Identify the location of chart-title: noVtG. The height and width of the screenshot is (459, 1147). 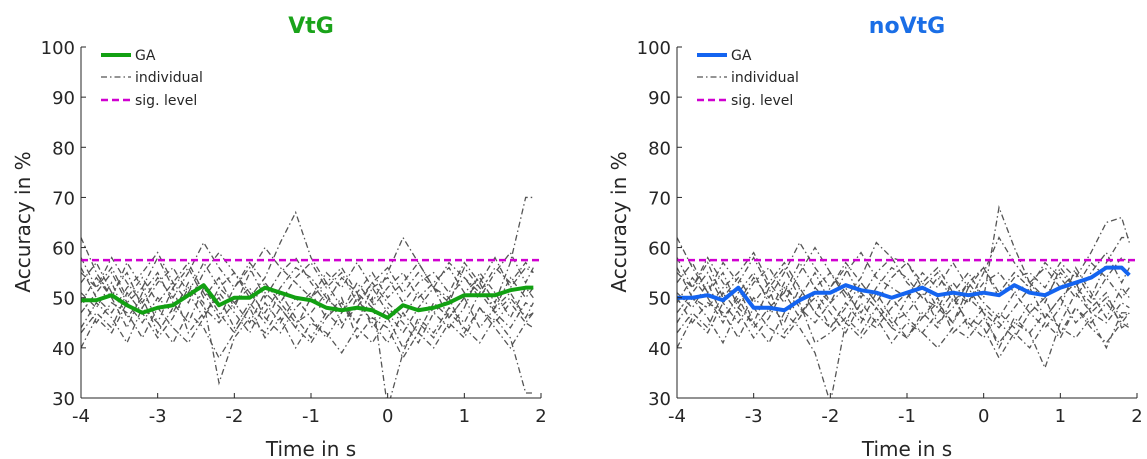
(907, 26).